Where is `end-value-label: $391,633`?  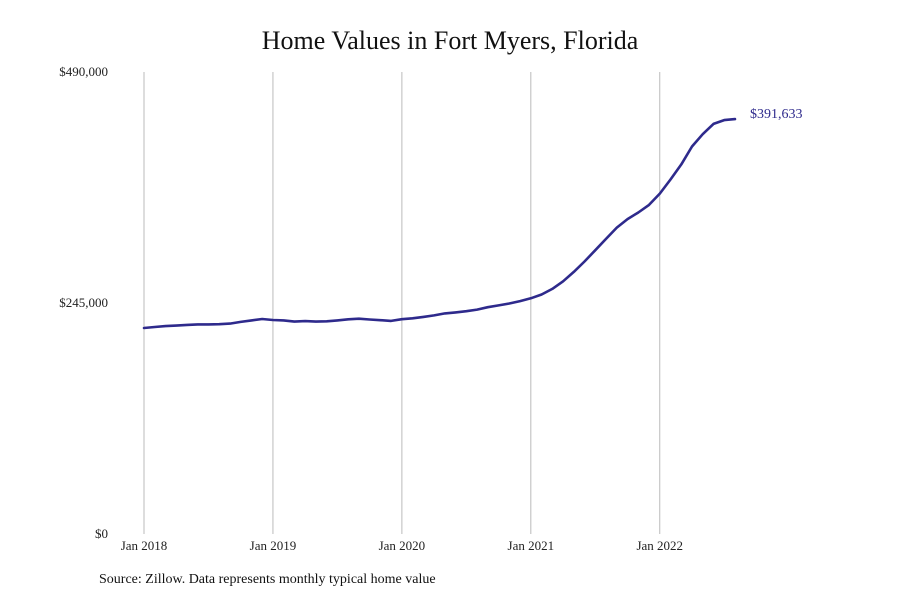 end-value-label: $391,633 is located at coordinates (776, 114).